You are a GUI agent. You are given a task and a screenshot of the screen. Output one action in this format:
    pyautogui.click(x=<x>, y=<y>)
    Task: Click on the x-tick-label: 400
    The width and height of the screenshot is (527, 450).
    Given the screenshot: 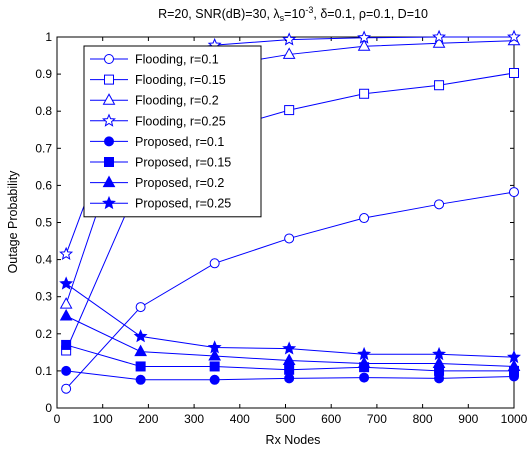 What is the action you would take?
    pyautogui.click(x=240, y=419)
    